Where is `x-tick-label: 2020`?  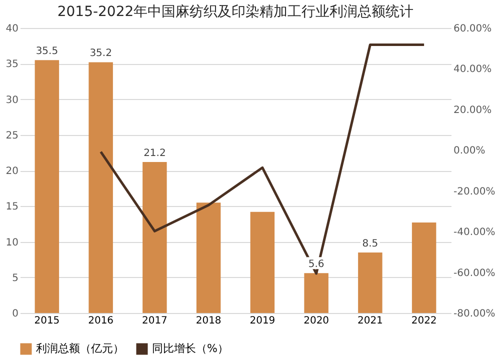 x-tick-label: 2020 is located at coordinates (317, 321).